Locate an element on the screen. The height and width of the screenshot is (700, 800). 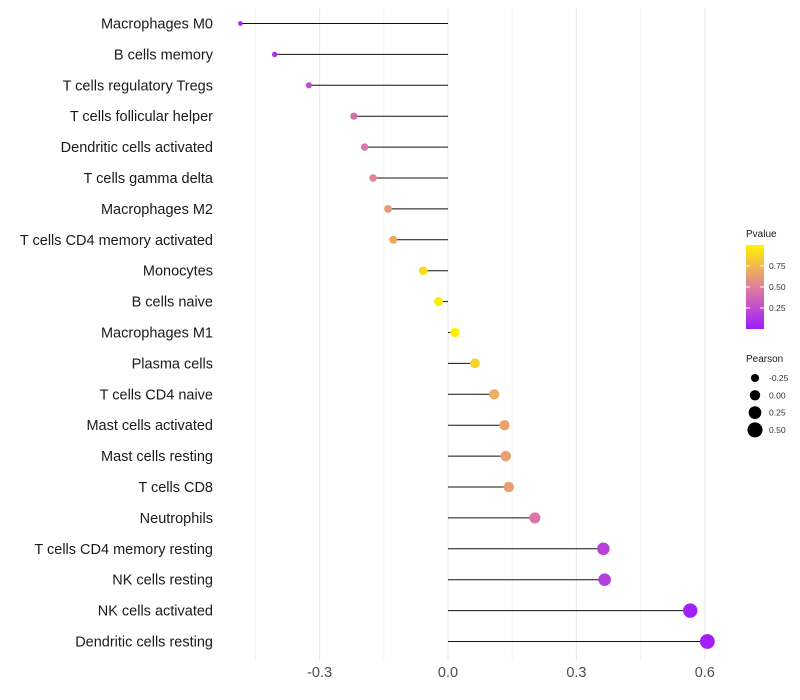
size-legend-label: 0.25 is located at coordinates (777, 413).